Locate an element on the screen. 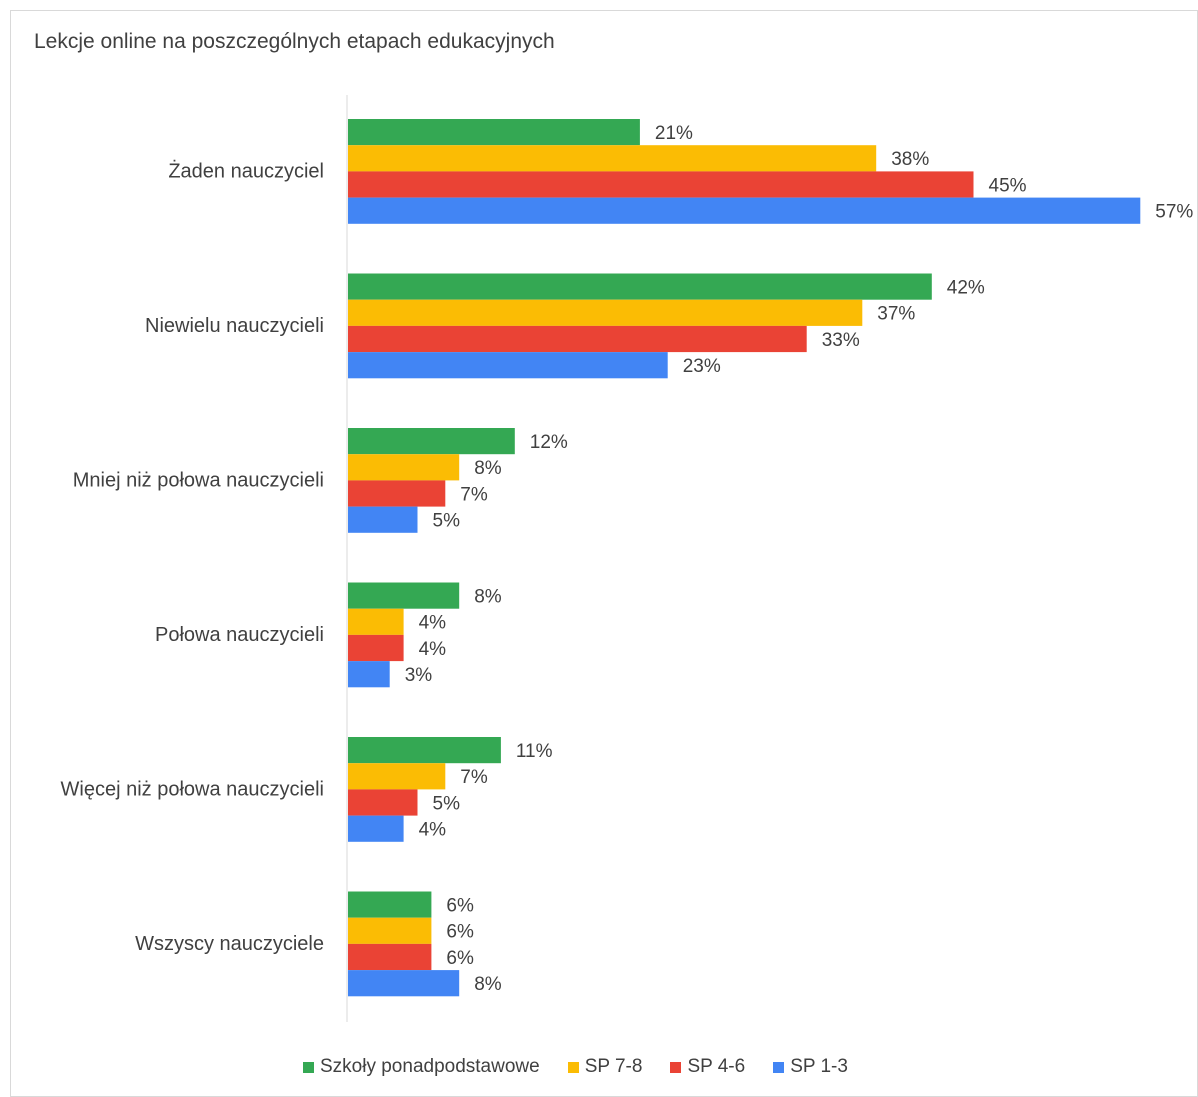 Image resolution: width=1198 pixels, height=1097 pixels. chart-legend: Szkoły ponadpodstawowe SP 7-8 SP 4-6 SP 1-3 is located at coordinates (589, 1067).